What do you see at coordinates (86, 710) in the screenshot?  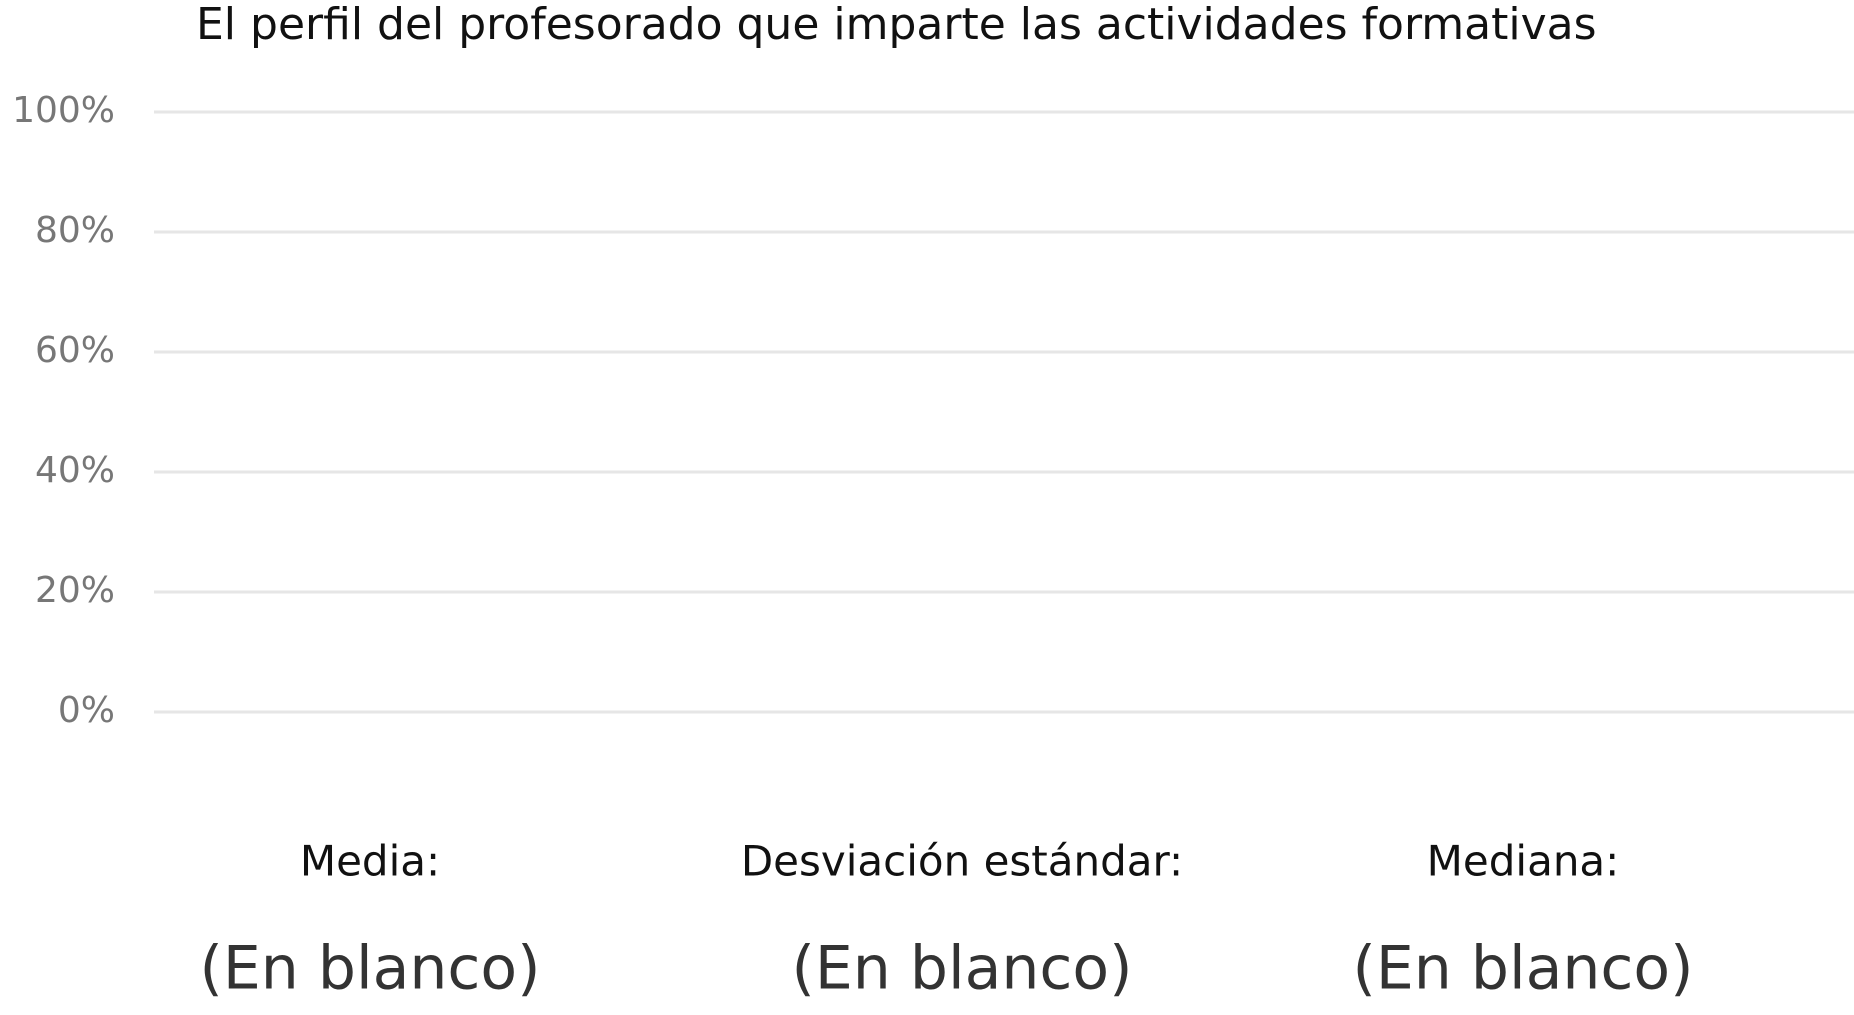 I see `y-tick-label: 0%` at bounding box center [86, 710].